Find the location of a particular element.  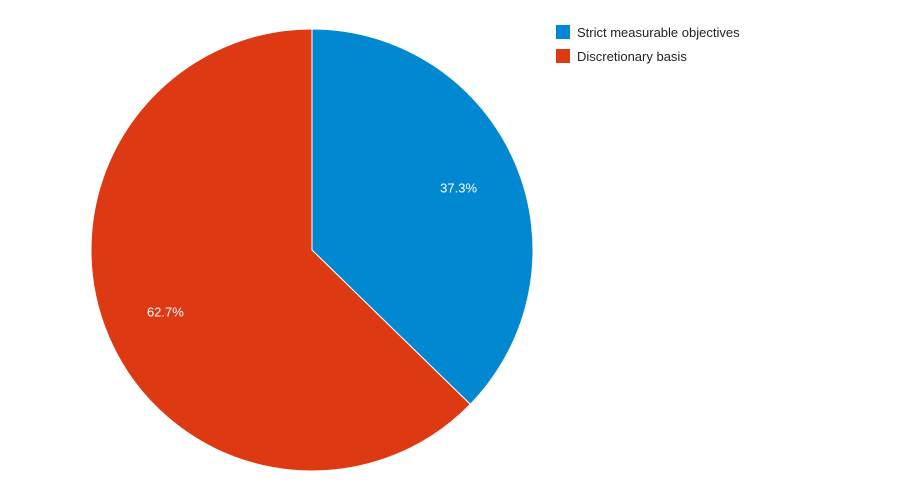

slice-value-label-1: 37.3% is located at coordinates (458, 188).